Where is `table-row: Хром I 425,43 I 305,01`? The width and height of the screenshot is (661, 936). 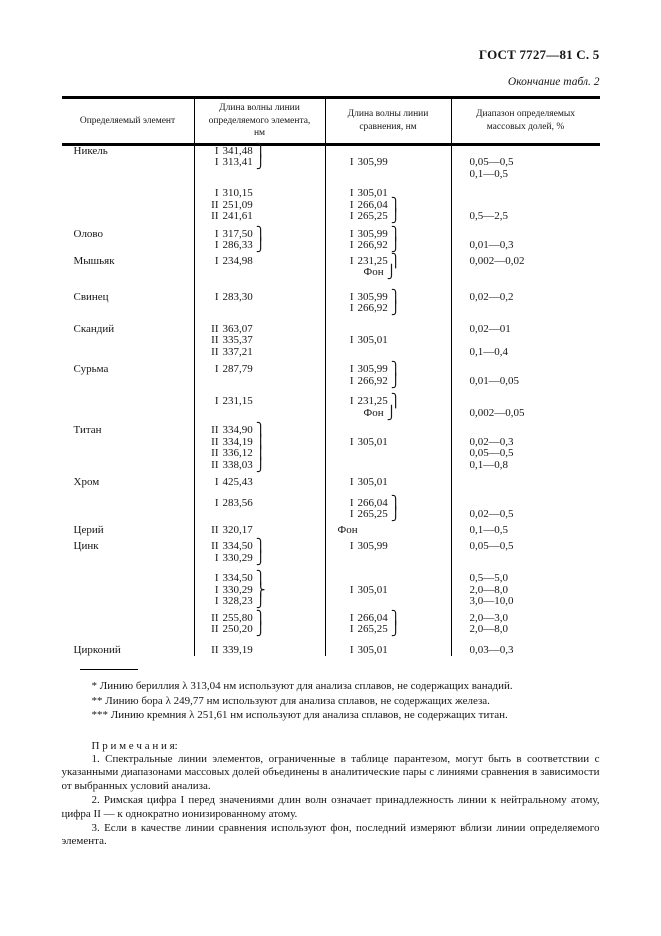 table-row: Хром I 425,43 I 305,01 is located at coordinates (331, 482).